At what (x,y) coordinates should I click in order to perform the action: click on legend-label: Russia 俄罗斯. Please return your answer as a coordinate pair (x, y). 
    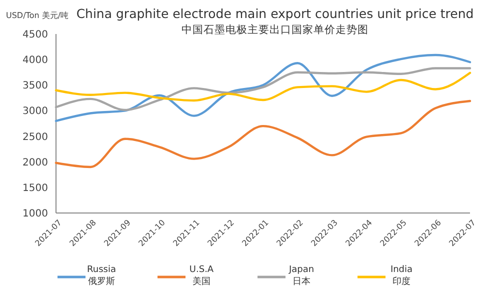
    Looking at the image, I should click on (101, 276).